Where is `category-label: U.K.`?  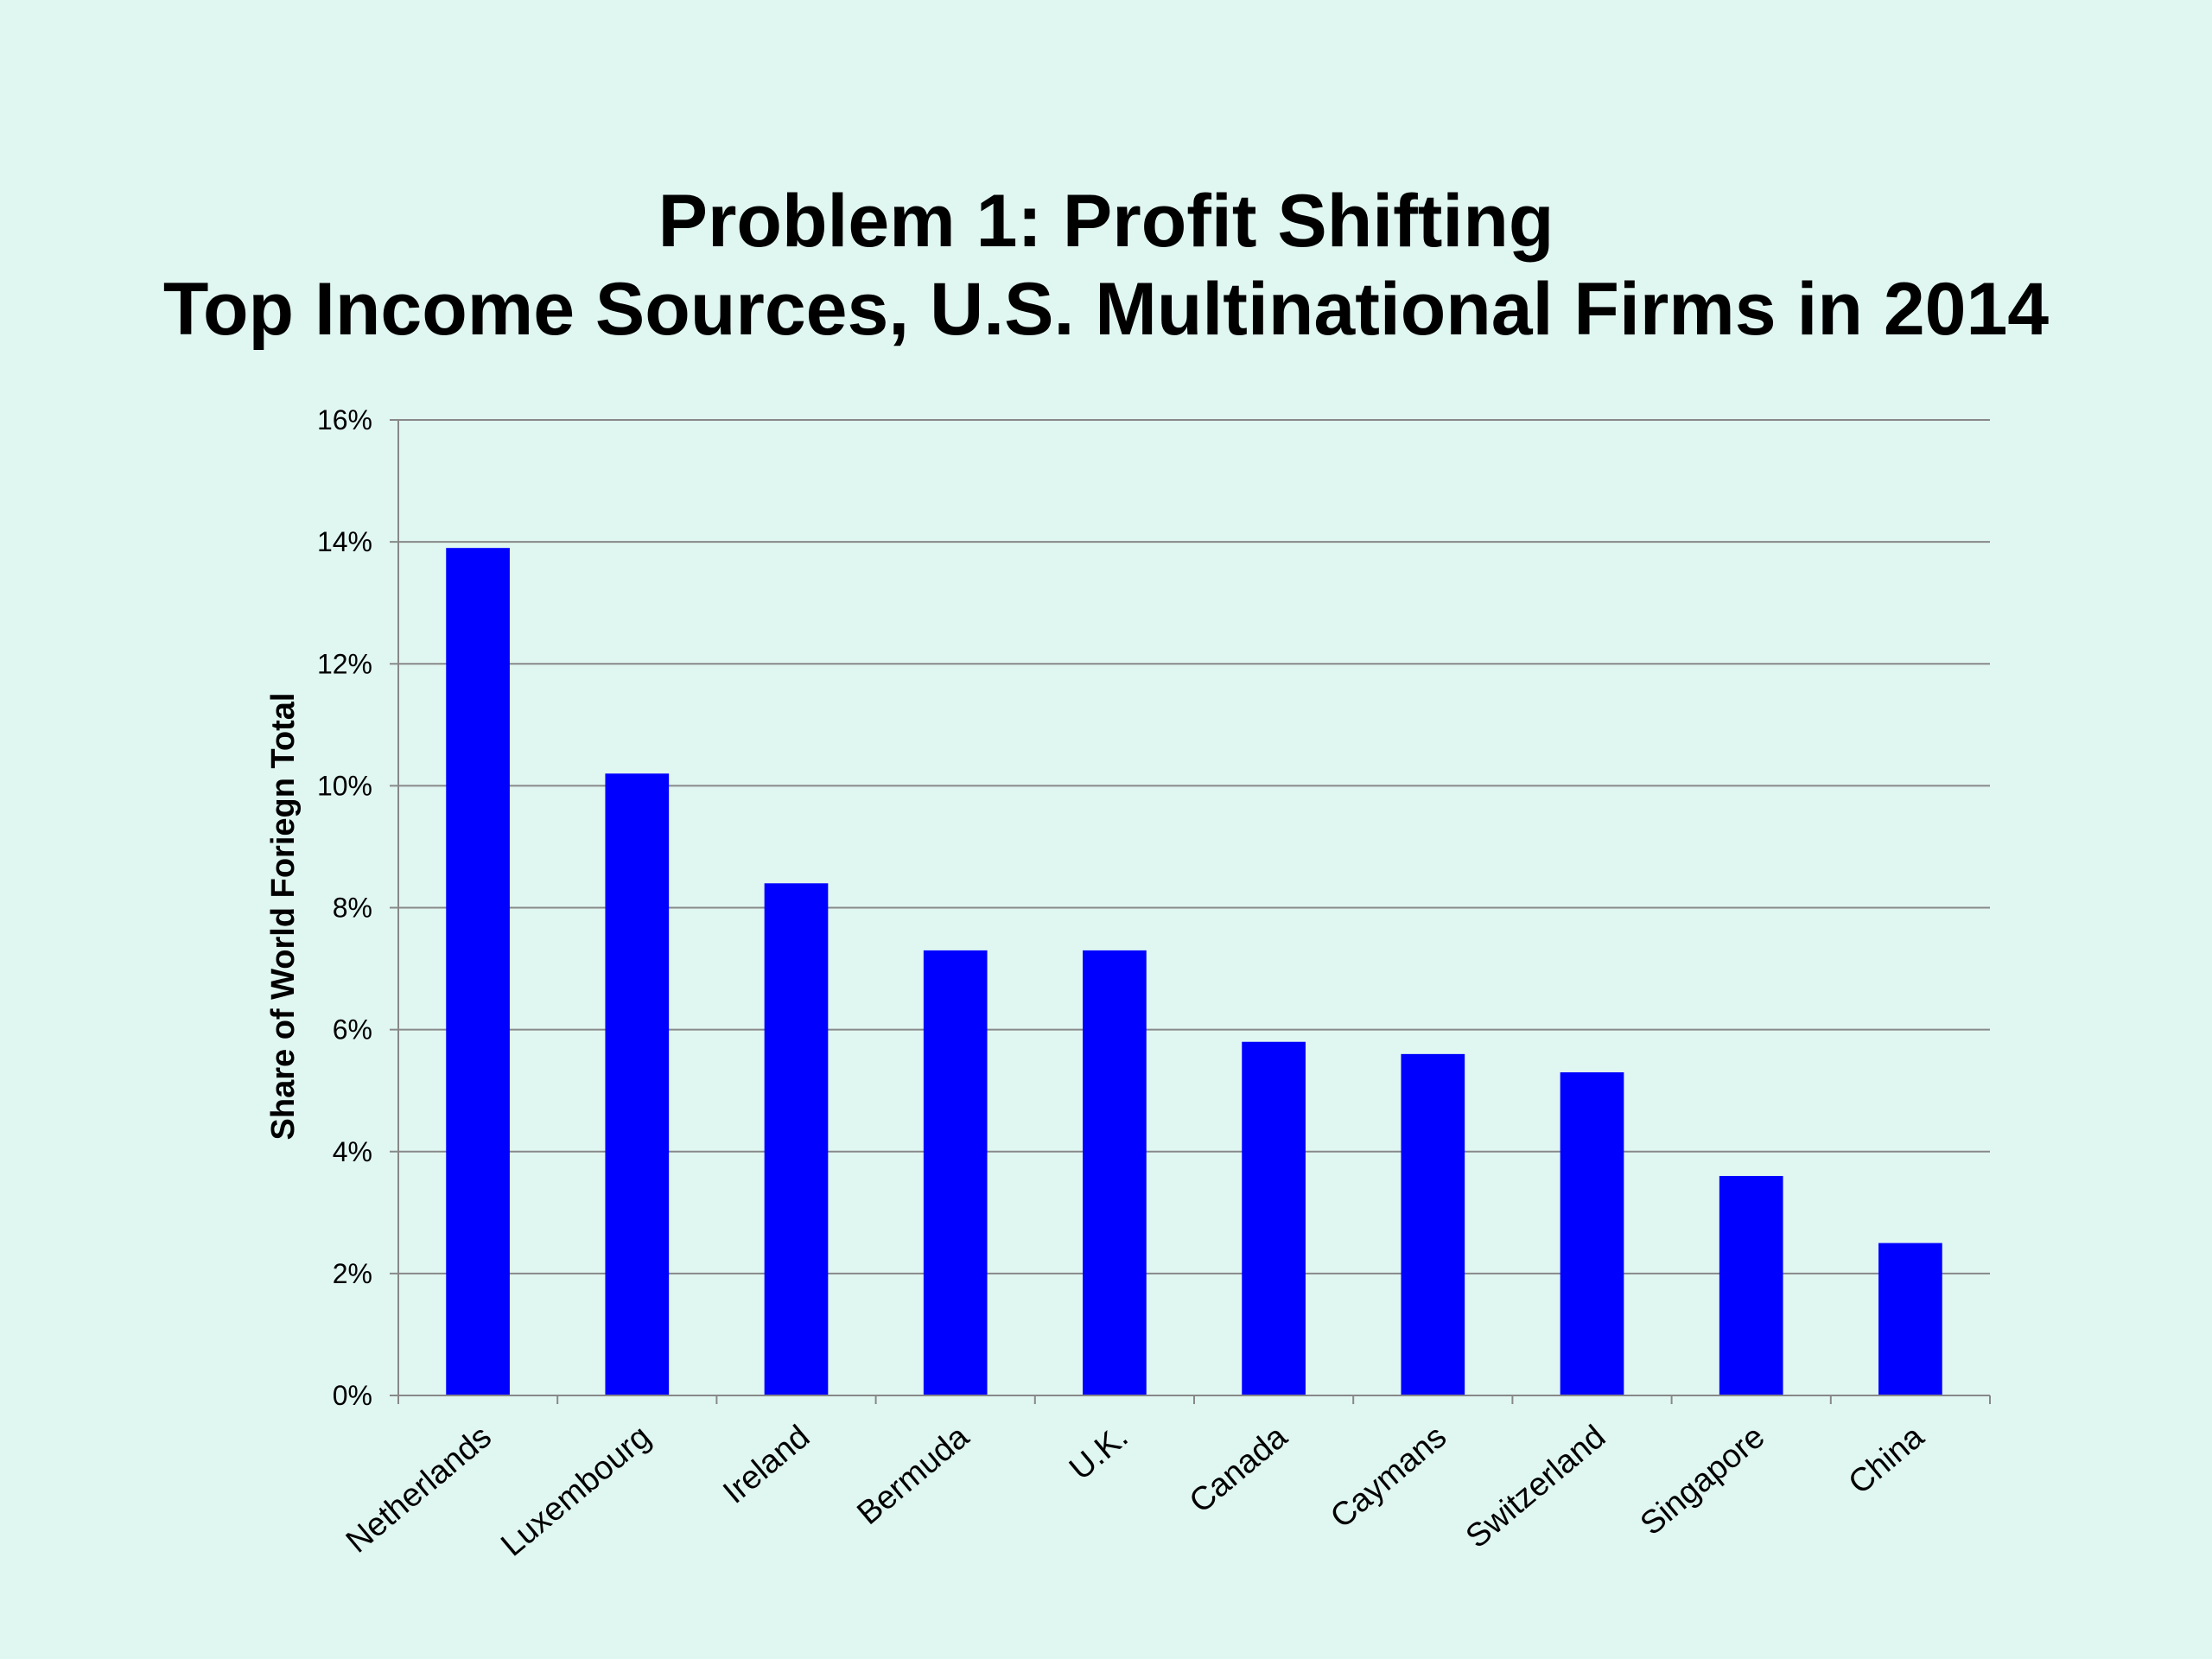
category-label: U.K. is located at coordinates (1099, 1453).